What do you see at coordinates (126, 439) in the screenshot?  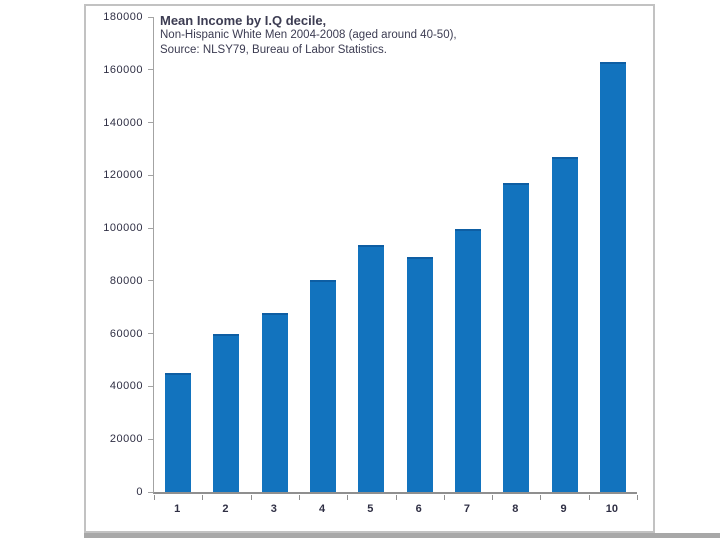 I see `y-tick-label: 20000` at bounding box center [126, 439].